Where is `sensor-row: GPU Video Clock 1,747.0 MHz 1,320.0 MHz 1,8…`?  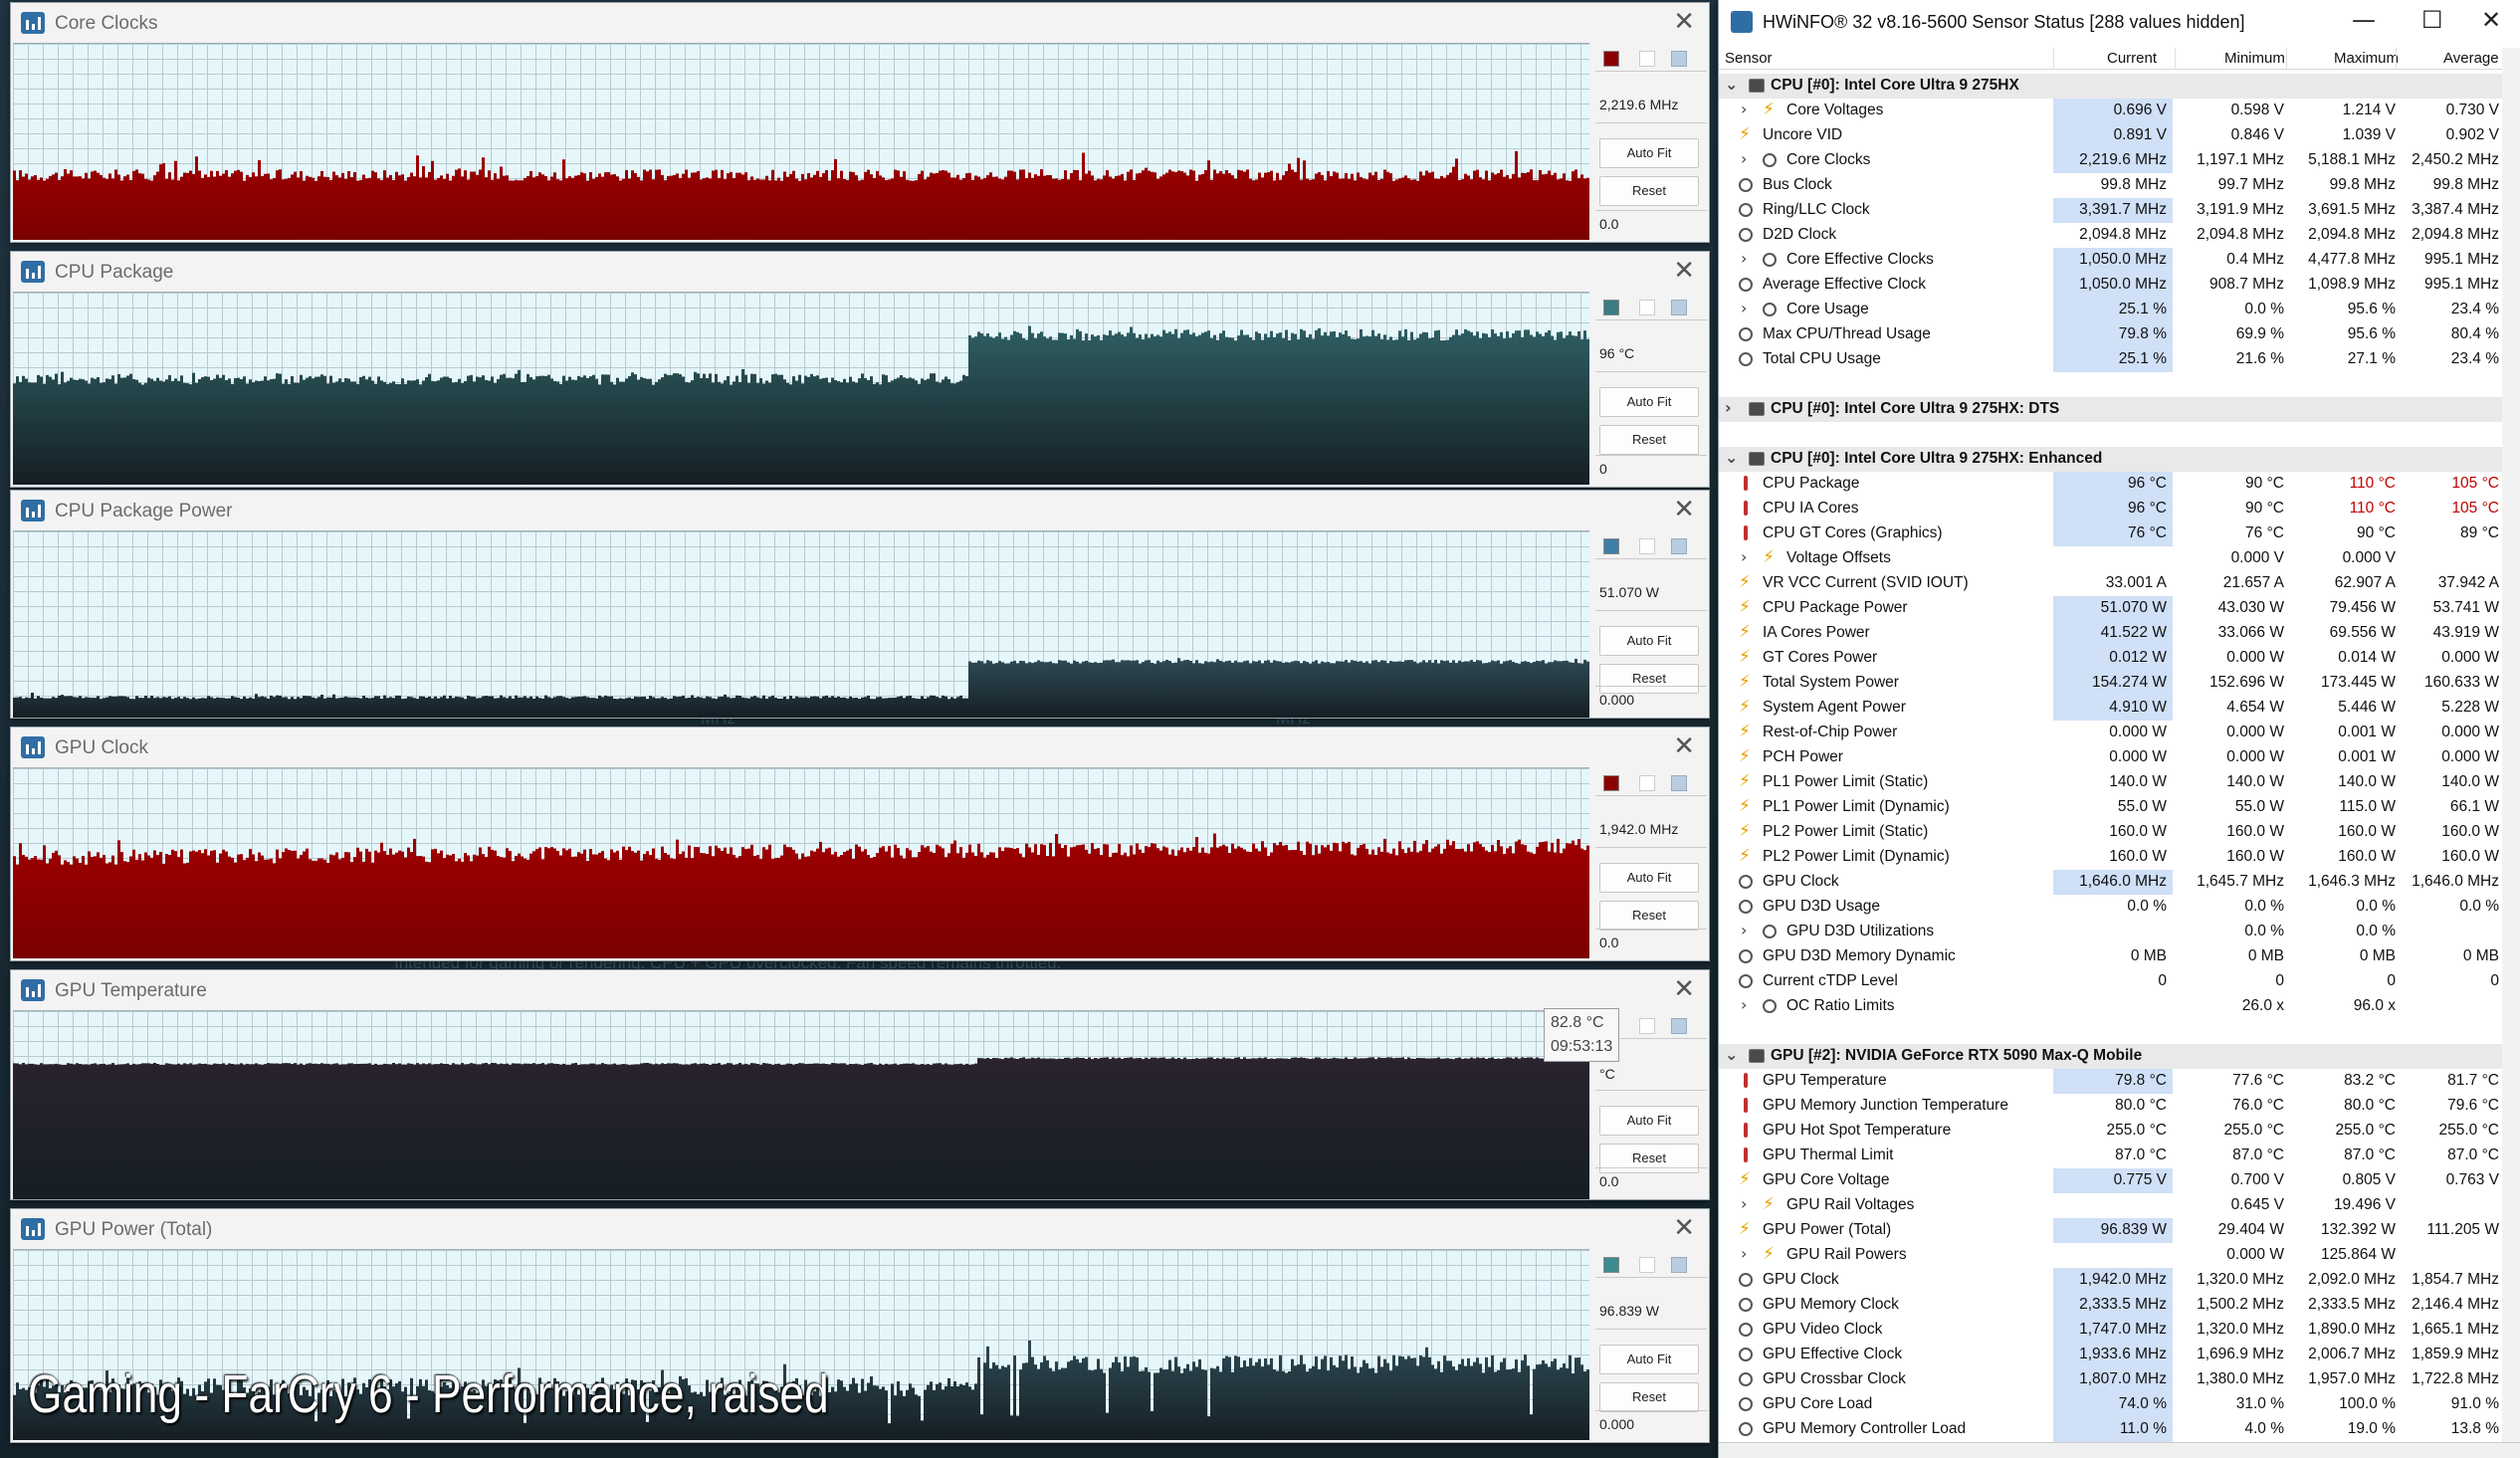 sensor-row: GPU Video Clock 1,747.0 MHz 1,320.0 MHz 1,8… is located at coordinates (2111, 1330).